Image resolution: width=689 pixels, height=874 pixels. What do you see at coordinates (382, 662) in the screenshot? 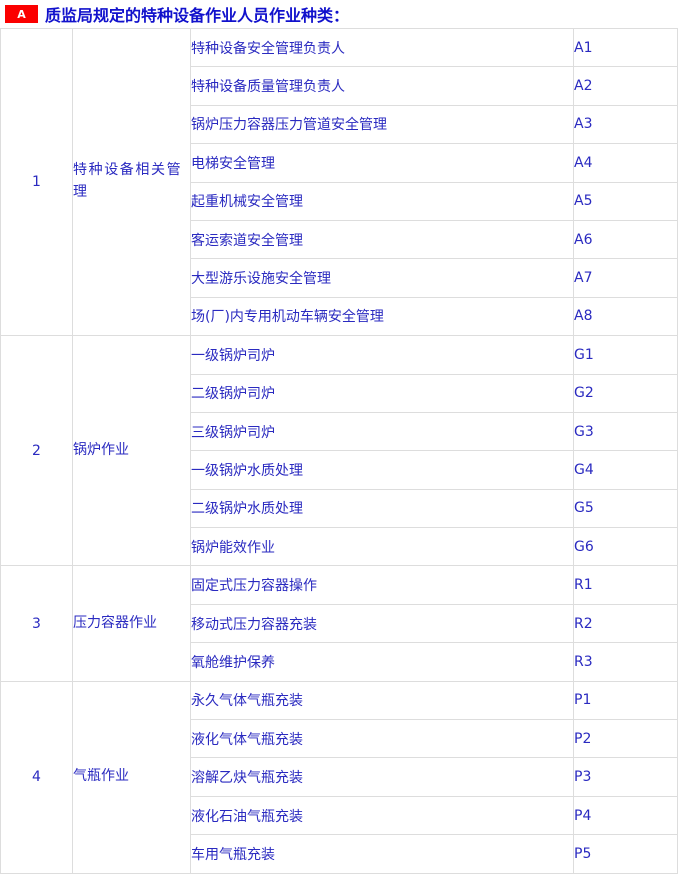
I see `job-kind-name-cell: 氧舱维护保养` at bounding box center [382, 662].